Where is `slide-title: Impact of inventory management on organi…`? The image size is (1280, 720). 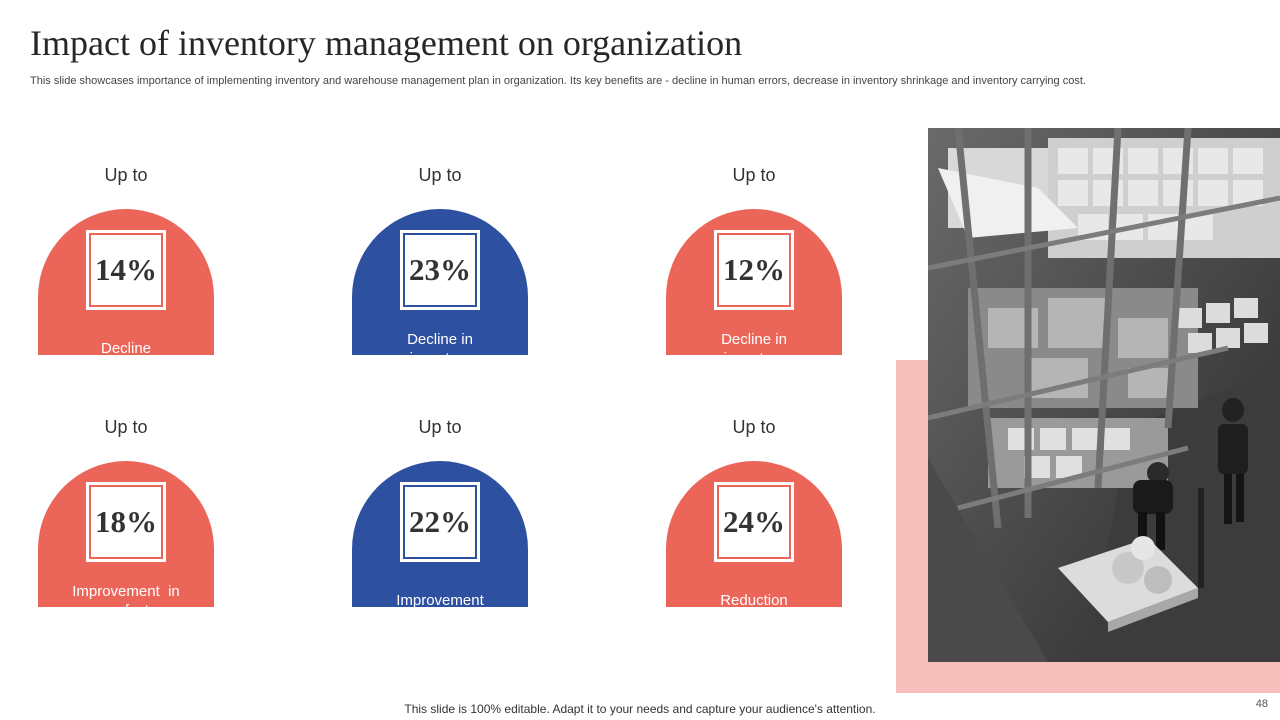 slide-title: Impact of inventory management on organi… is located at coordinates (386, 43).